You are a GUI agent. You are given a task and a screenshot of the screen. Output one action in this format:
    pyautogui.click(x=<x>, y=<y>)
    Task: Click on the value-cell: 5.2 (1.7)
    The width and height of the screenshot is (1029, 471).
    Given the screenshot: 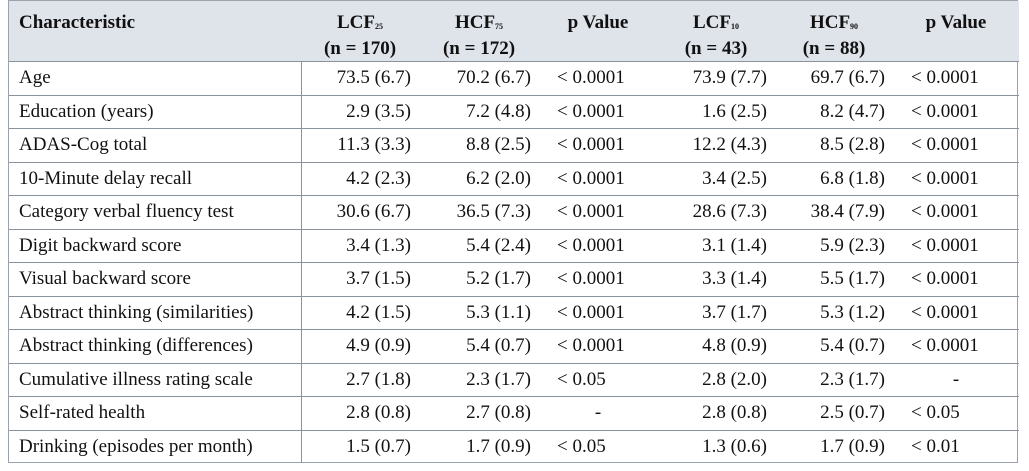 What is the action you would take?
    pyautogui.click(x=479, y=279)
    